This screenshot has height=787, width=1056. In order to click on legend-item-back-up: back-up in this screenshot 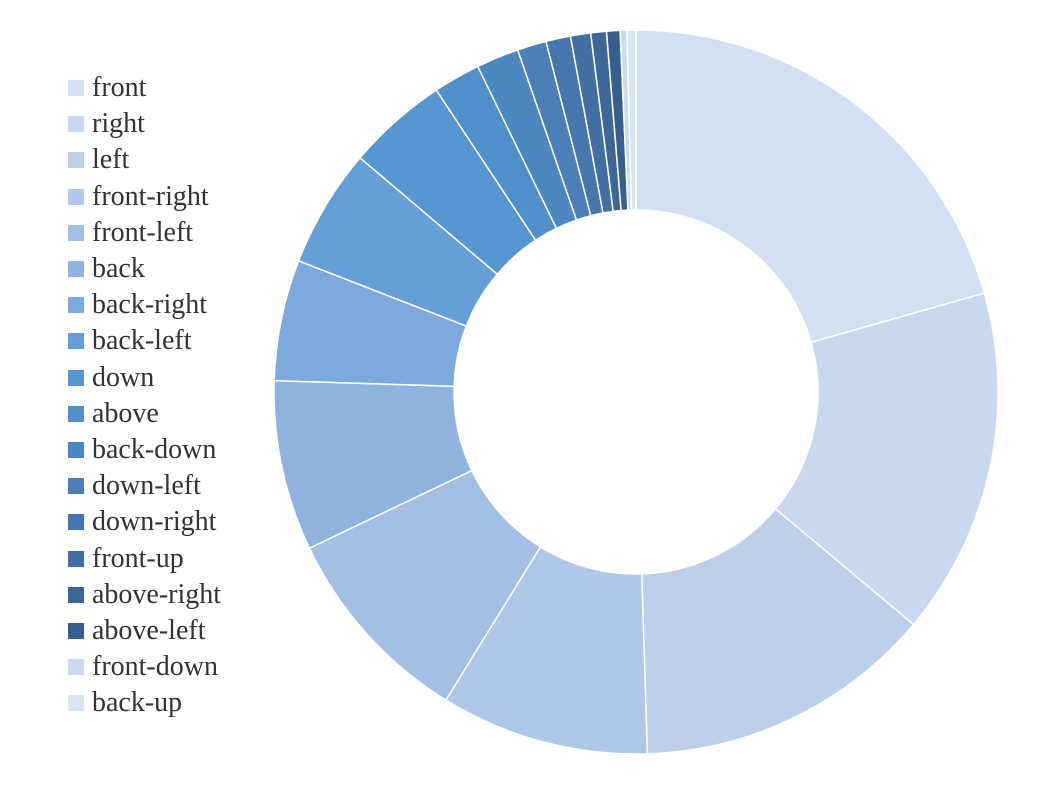, I will do `click(144, 703)`.